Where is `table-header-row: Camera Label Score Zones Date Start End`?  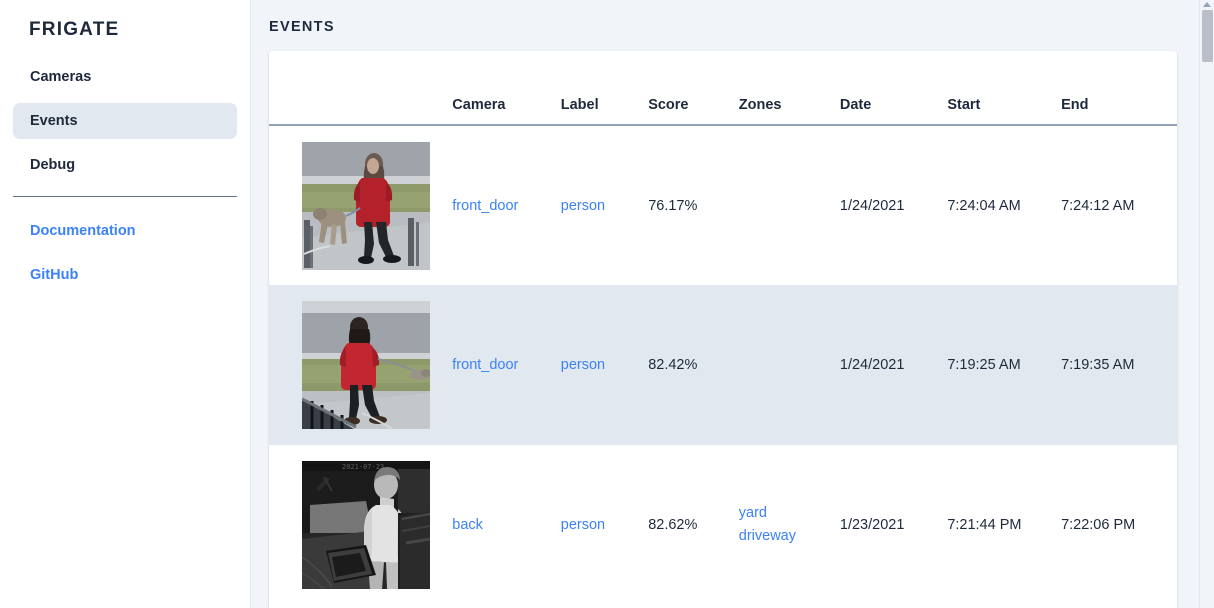
table-header-row: Camera Label Score Zones Date Start End is located at coordinates (723, 88).